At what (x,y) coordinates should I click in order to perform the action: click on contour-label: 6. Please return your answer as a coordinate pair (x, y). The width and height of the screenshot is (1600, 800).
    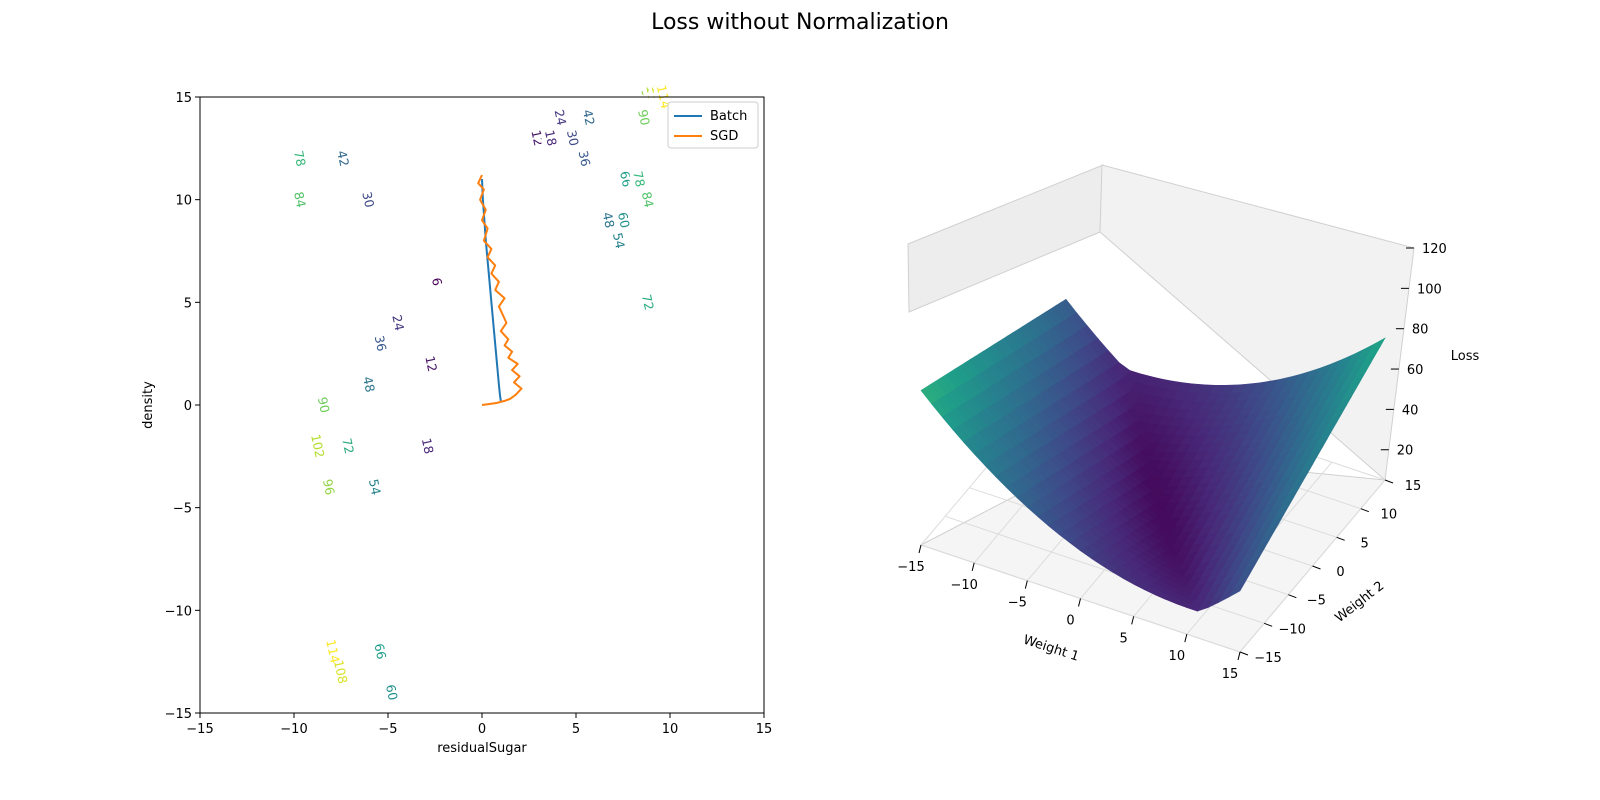
    Looking at the image, I should click on (437, 281).